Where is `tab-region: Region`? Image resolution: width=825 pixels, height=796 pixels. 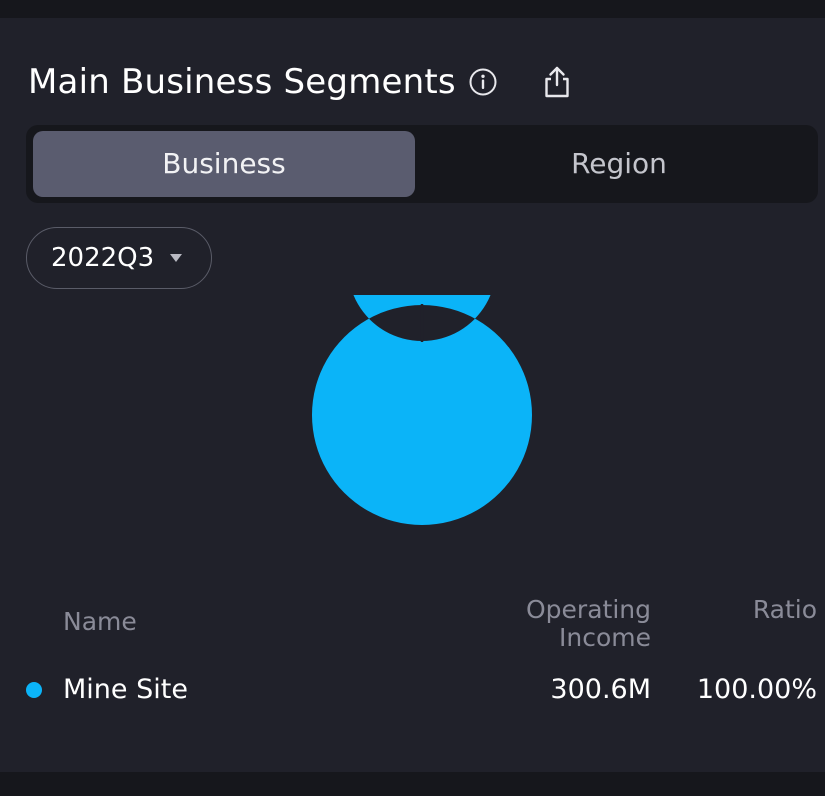
tab-region: Region is located at coordinates (619, 163).